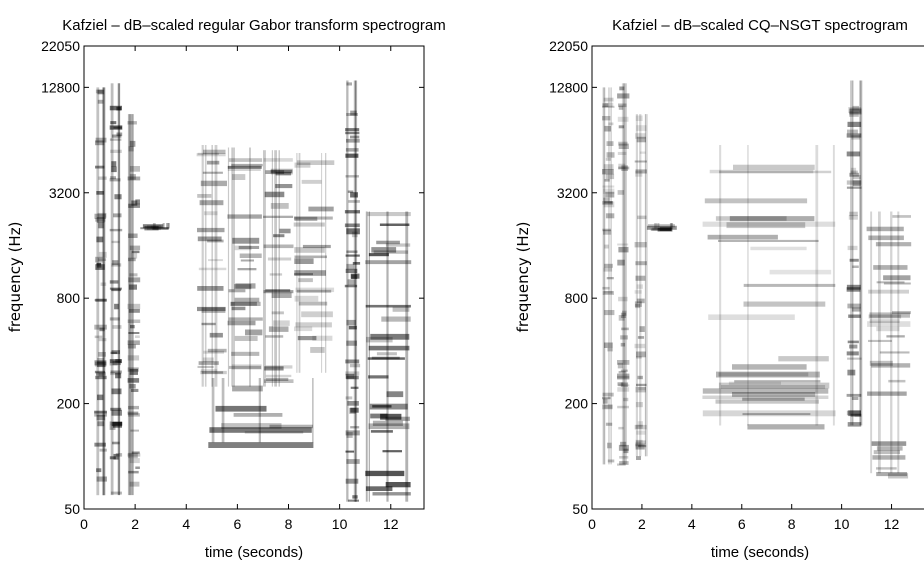  Describe the element at coordinates (186, 524) in the screenshot. I see `x-tick-label: 4` at that location.